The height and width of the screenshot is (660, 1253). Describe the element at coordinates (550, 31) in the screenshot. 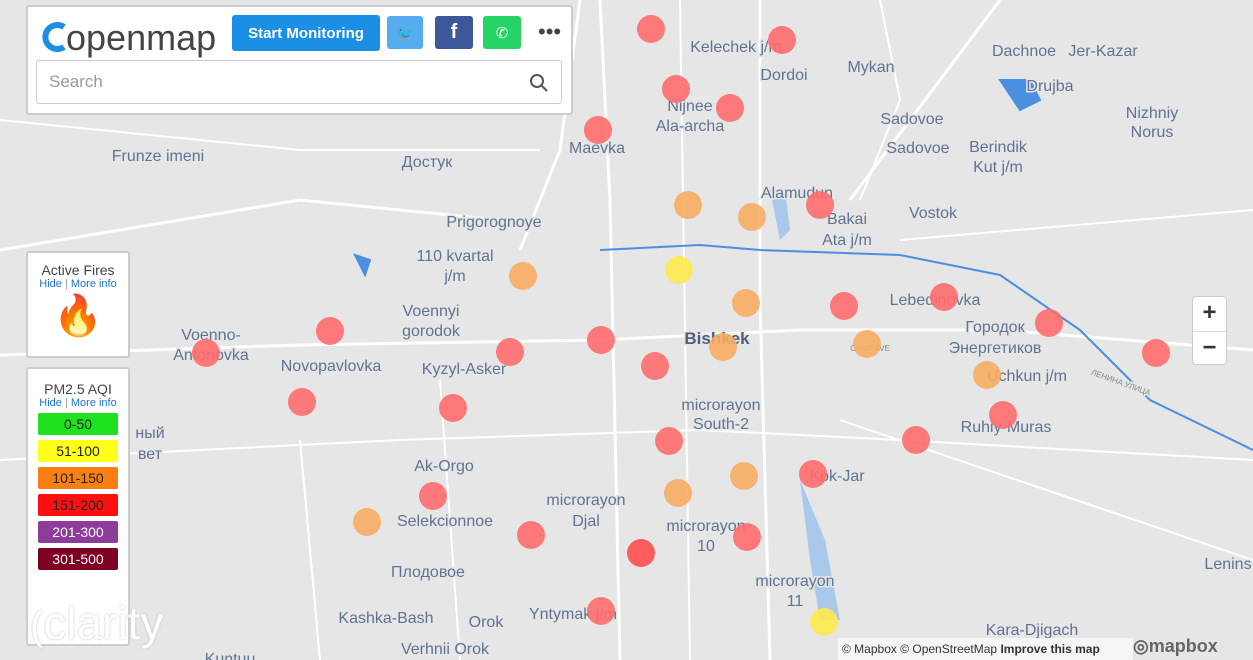

I see `more-menu: •••` at that location.